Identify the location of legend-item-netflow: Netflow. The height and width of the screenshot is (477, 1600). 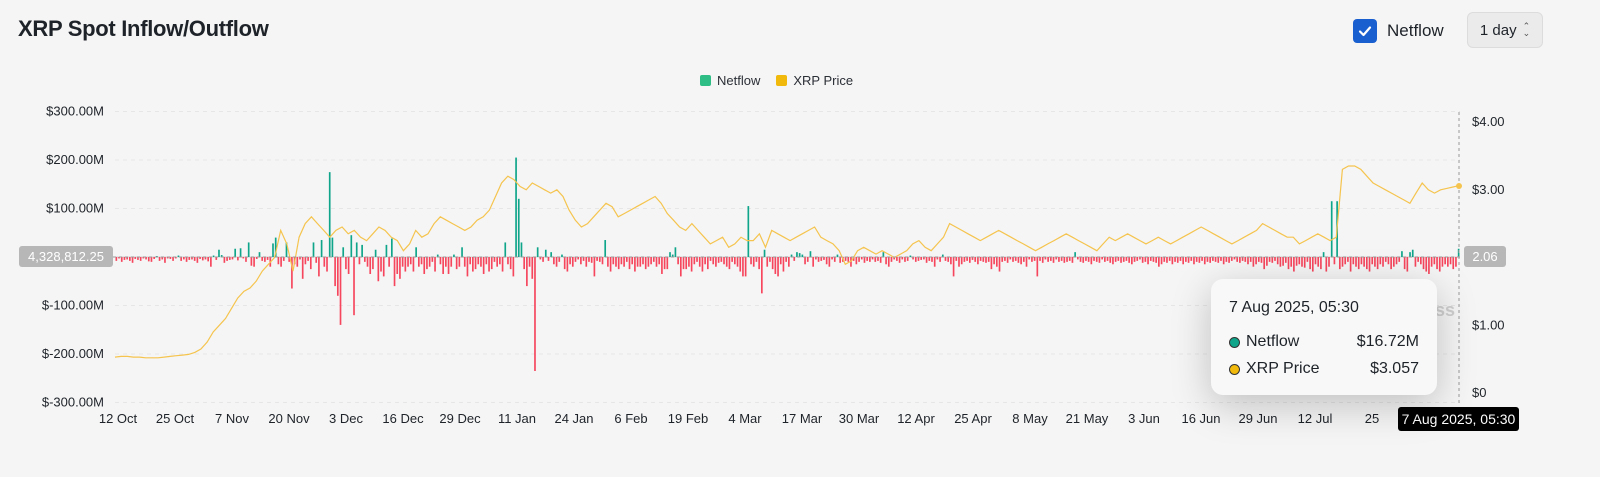
(730, 80).